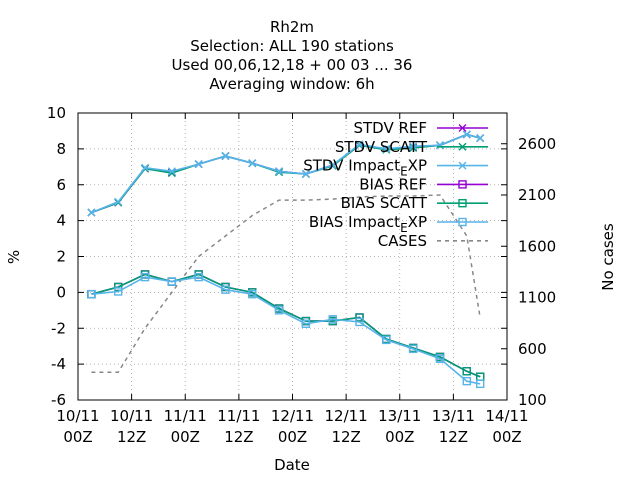 The height and width of the screenshot is (480, 640). What do you see at coordinates (58, 400) in the screenshot?
I see `y-tick-label: -6` at bounding box center [58, 400].